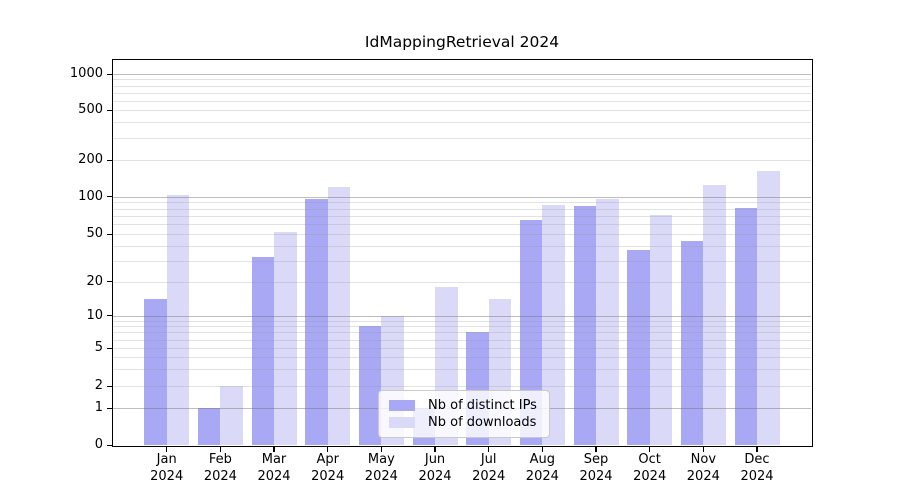 The height and width of the screenshot is (500, 900). Describe the element at coordinates (90, 196) in the screenshot. I see `y-tick-label: 100` at that location.